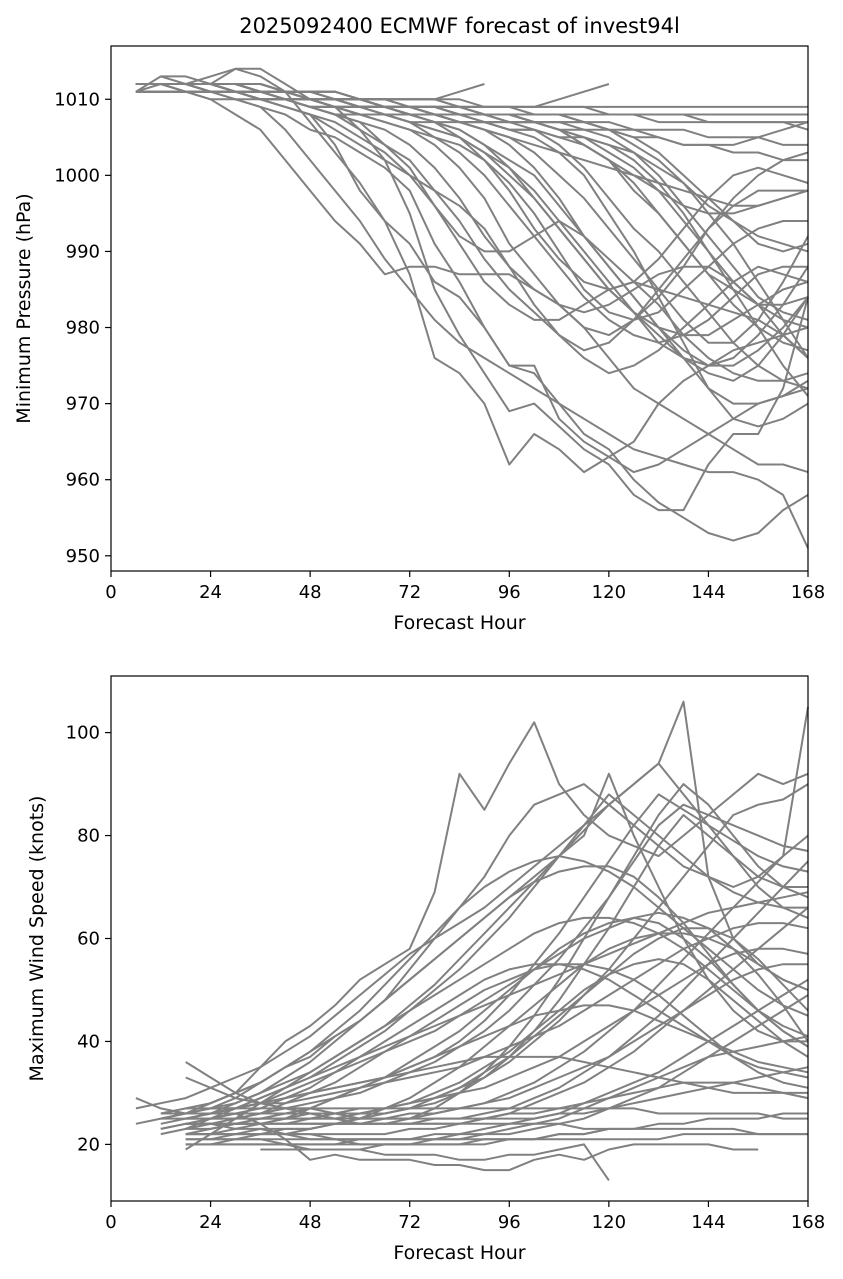 The height and width of the screenshot is (1279, 843). What do you see at coordinates (459, 26) in the screenshot?
I see `chart-title: 2025092400 ECMWF forecast of invest94l` at bounding box center [459, 26].